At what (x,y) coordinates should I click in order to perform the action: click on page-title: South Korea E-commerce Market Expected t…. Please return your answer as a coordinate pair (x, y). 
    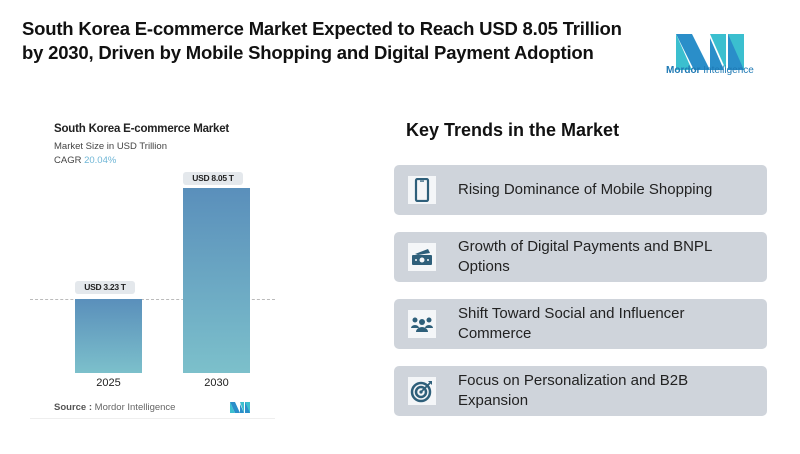
    Looking at the image, I should click on (322, 40).